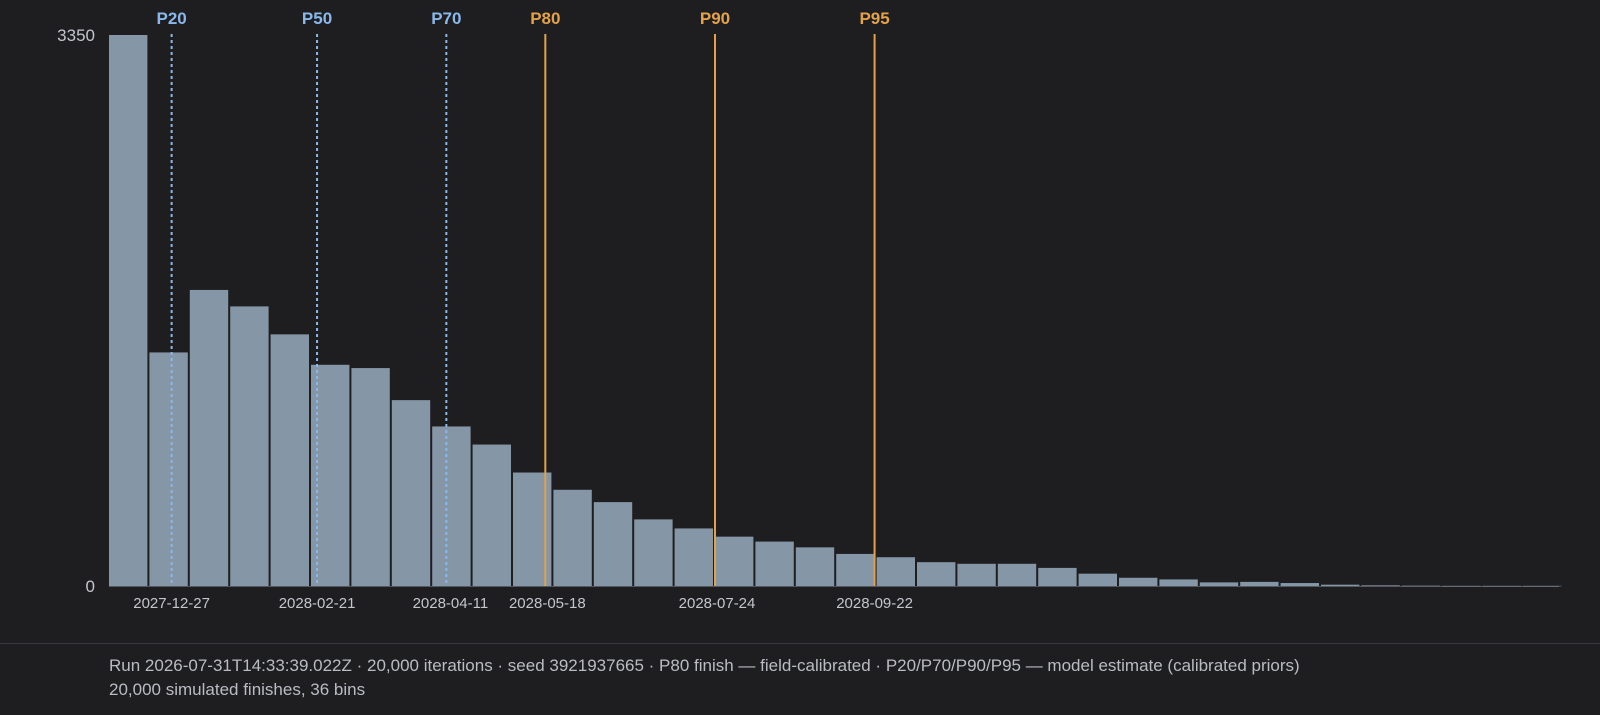  Describe the element at coordinates (171, 603) in the screenshot. I see `x-tick-label: 2027-12-27` at that location.